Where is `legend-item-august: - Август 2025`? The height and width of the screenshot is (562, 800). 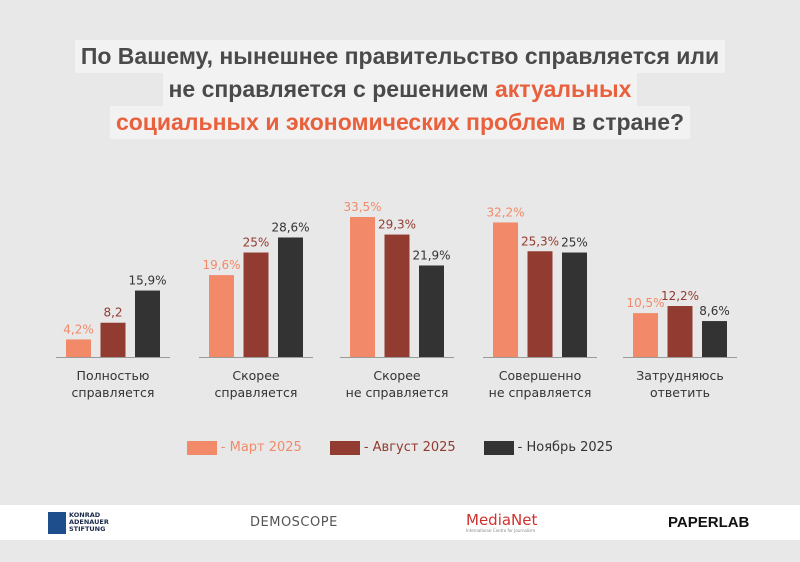 legend-item-august: - Август 2025 is located at coordinates (392, 447).